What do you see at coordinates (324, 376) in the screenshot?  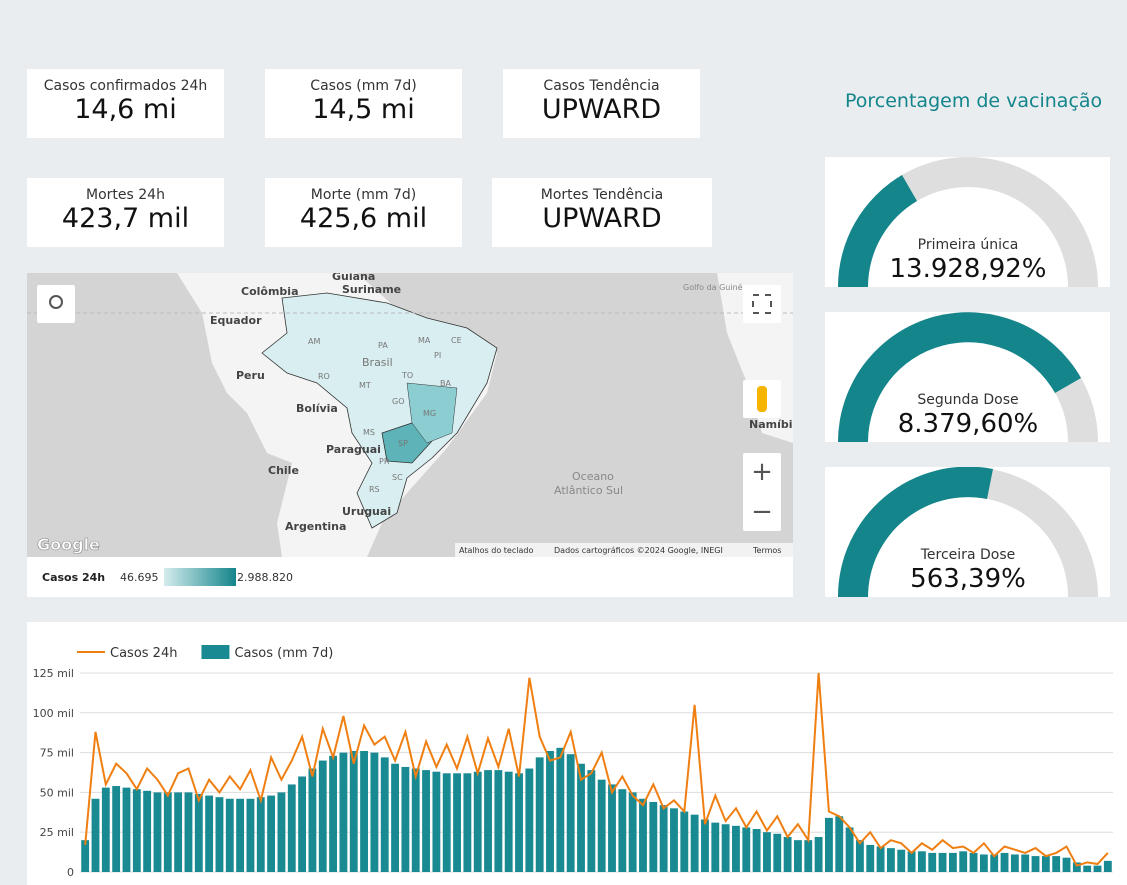 I see `state: RO` at bounding box center [324, 376].